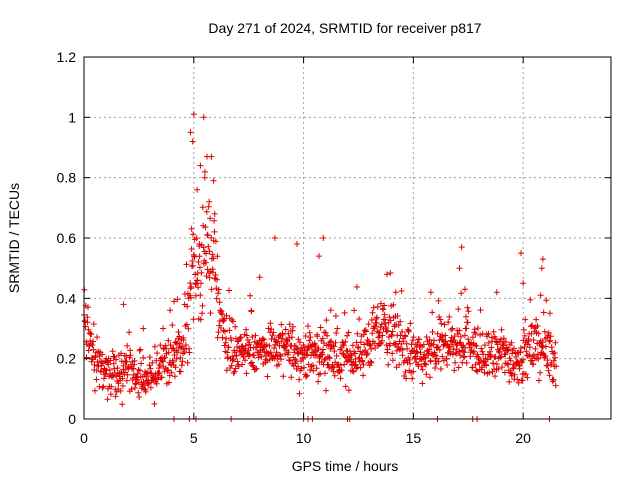  I want to click on y-tick-label: 0, so click(72, 419).